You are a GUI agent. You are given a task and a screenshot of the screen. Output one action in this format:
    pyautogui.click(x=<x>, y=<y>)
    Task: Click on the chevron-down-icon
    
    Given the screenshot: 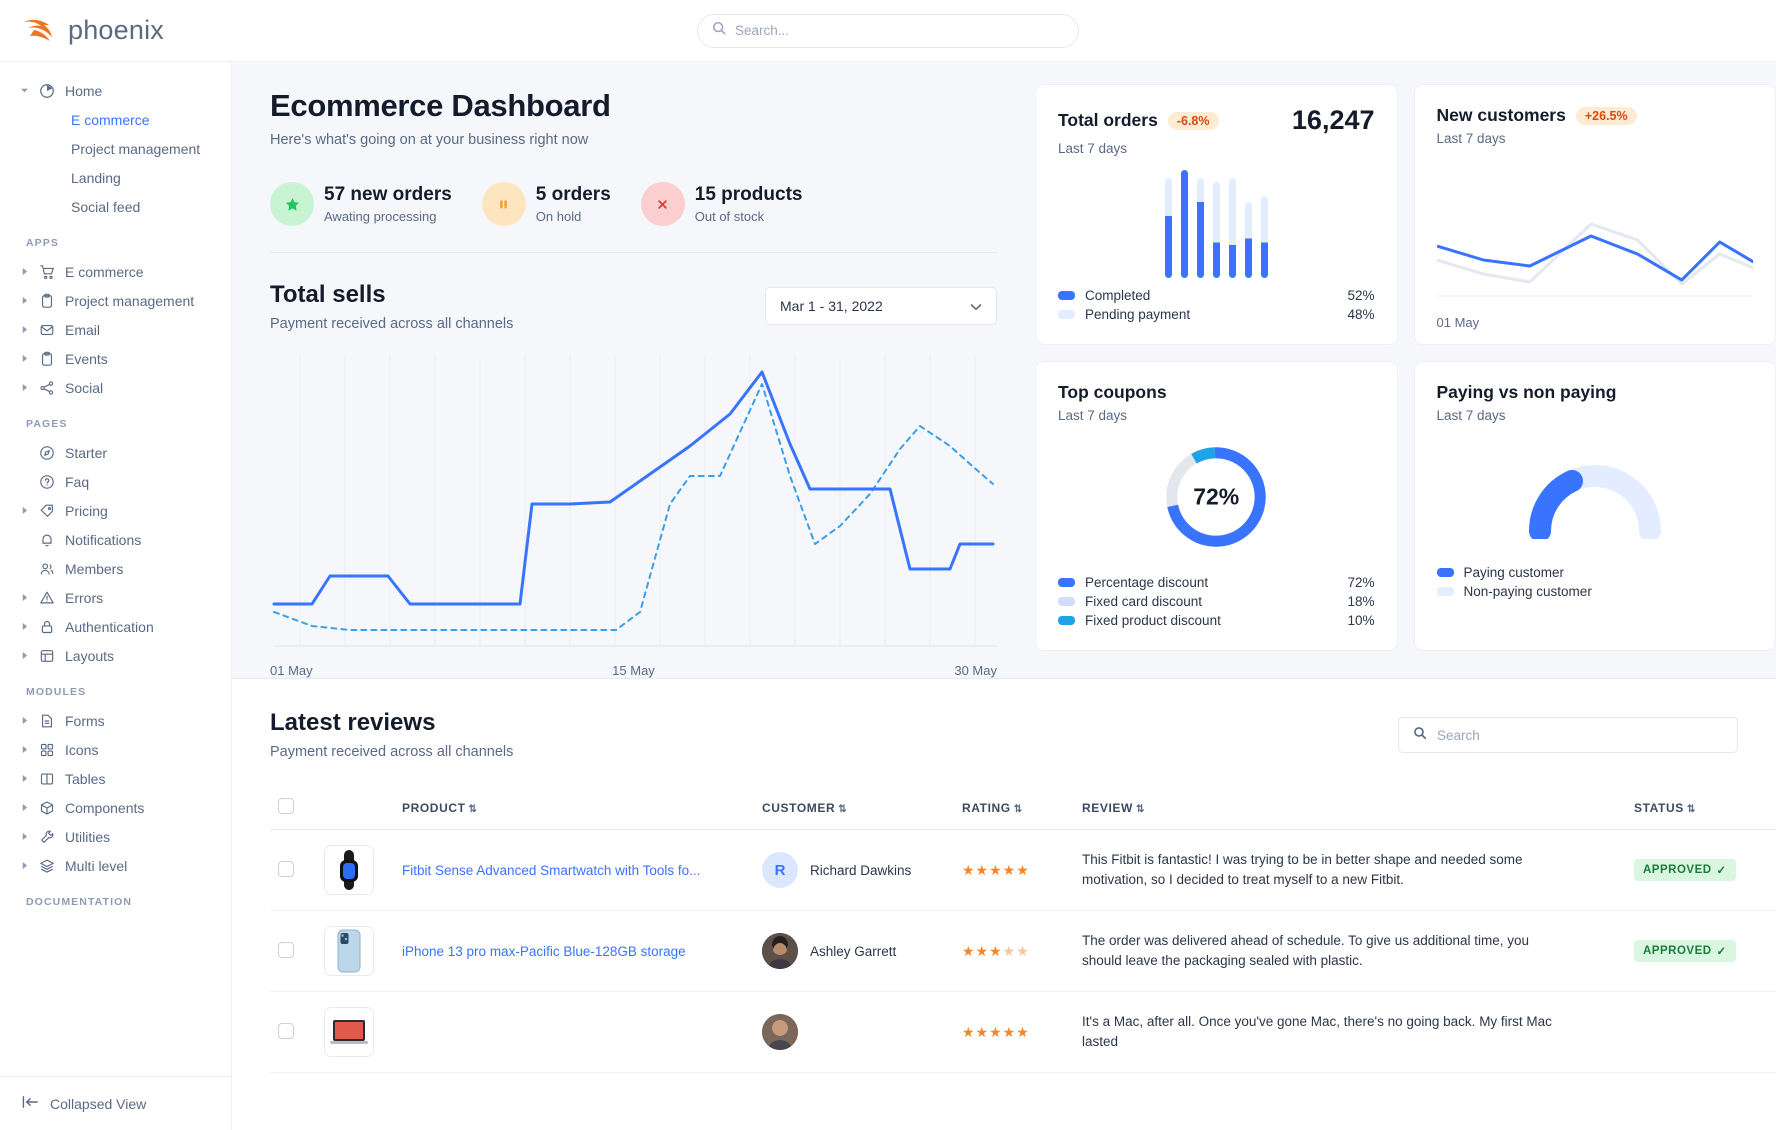 What is the action you would take?
    pyautogui.click(x=976, y=306)
    